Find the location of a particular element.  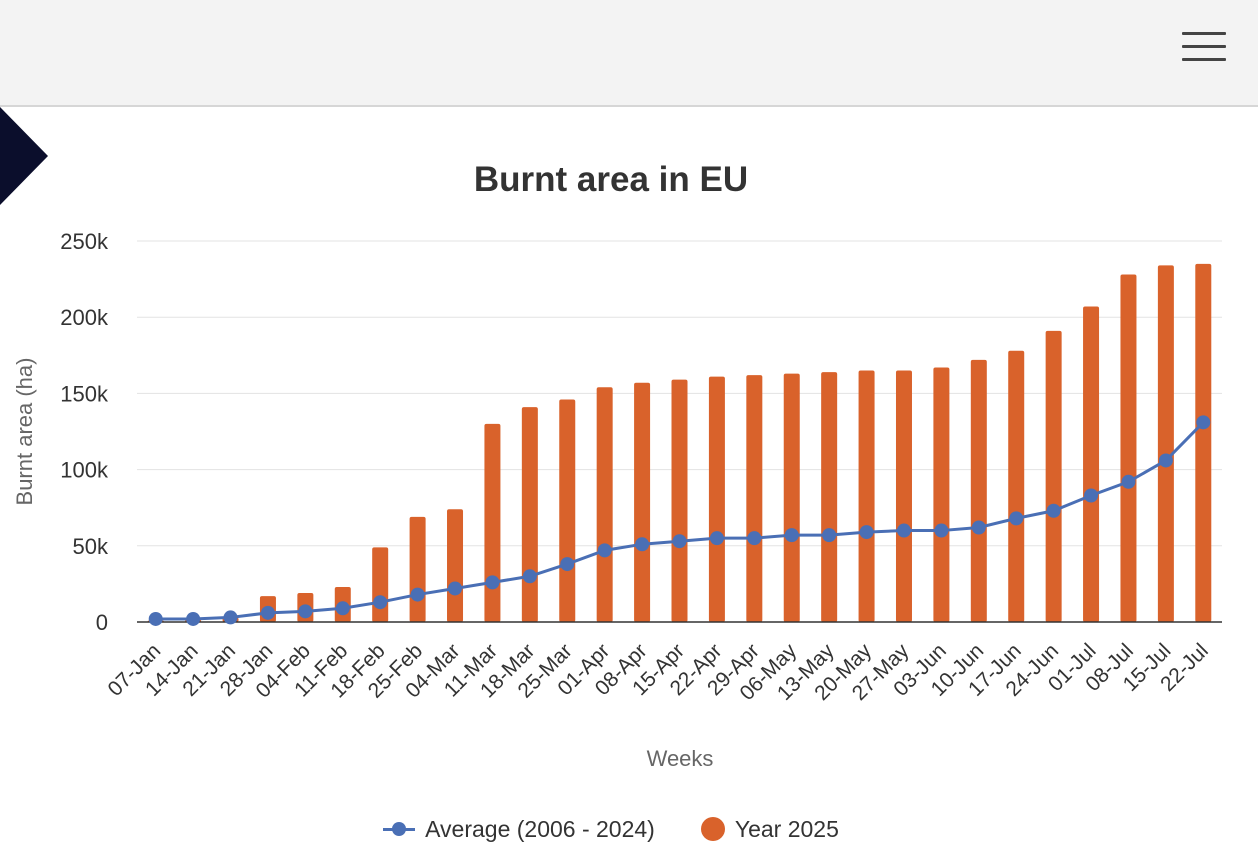

corner-arrow-icon is located at coordinates (24, 156).